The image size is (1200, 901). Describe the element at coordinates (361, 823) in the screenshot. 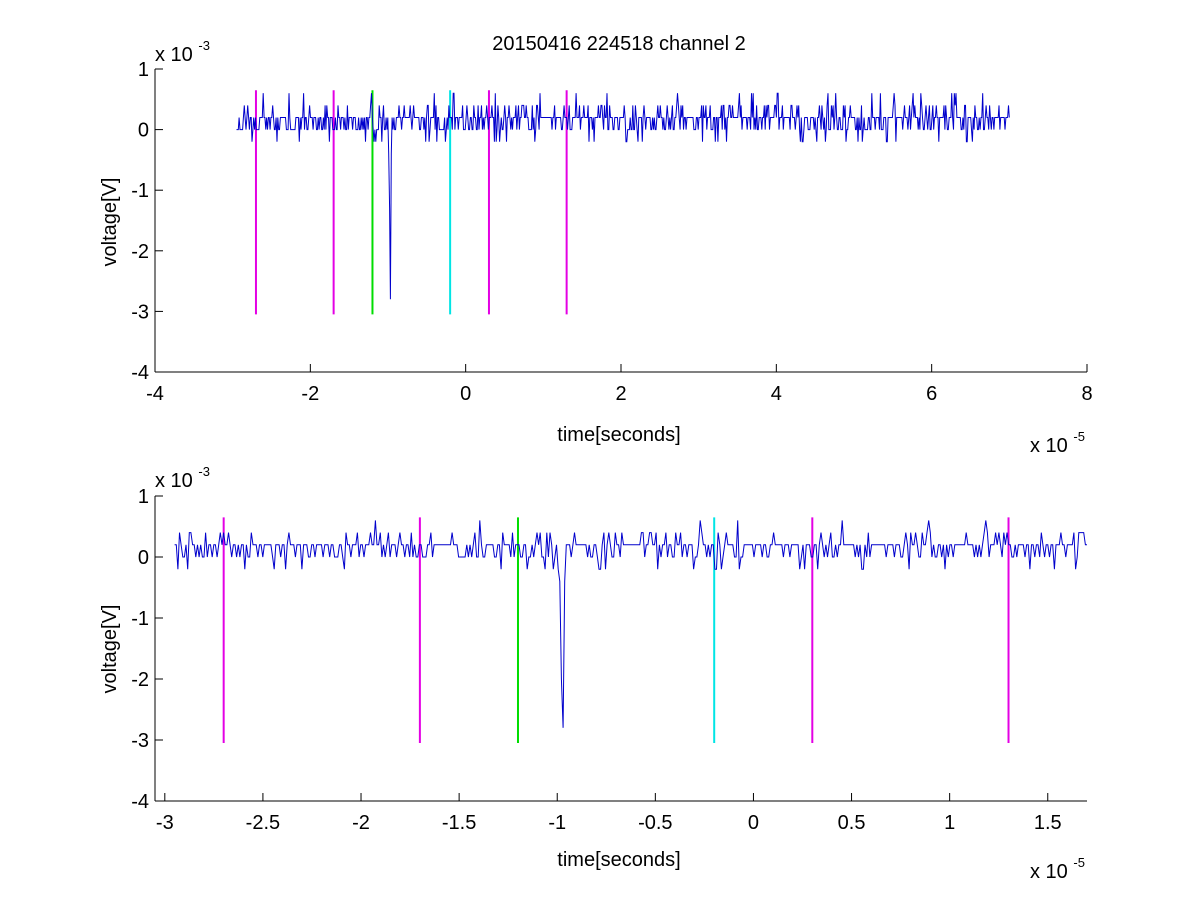

I see `bottom-x-tick-label: -2` at that location.